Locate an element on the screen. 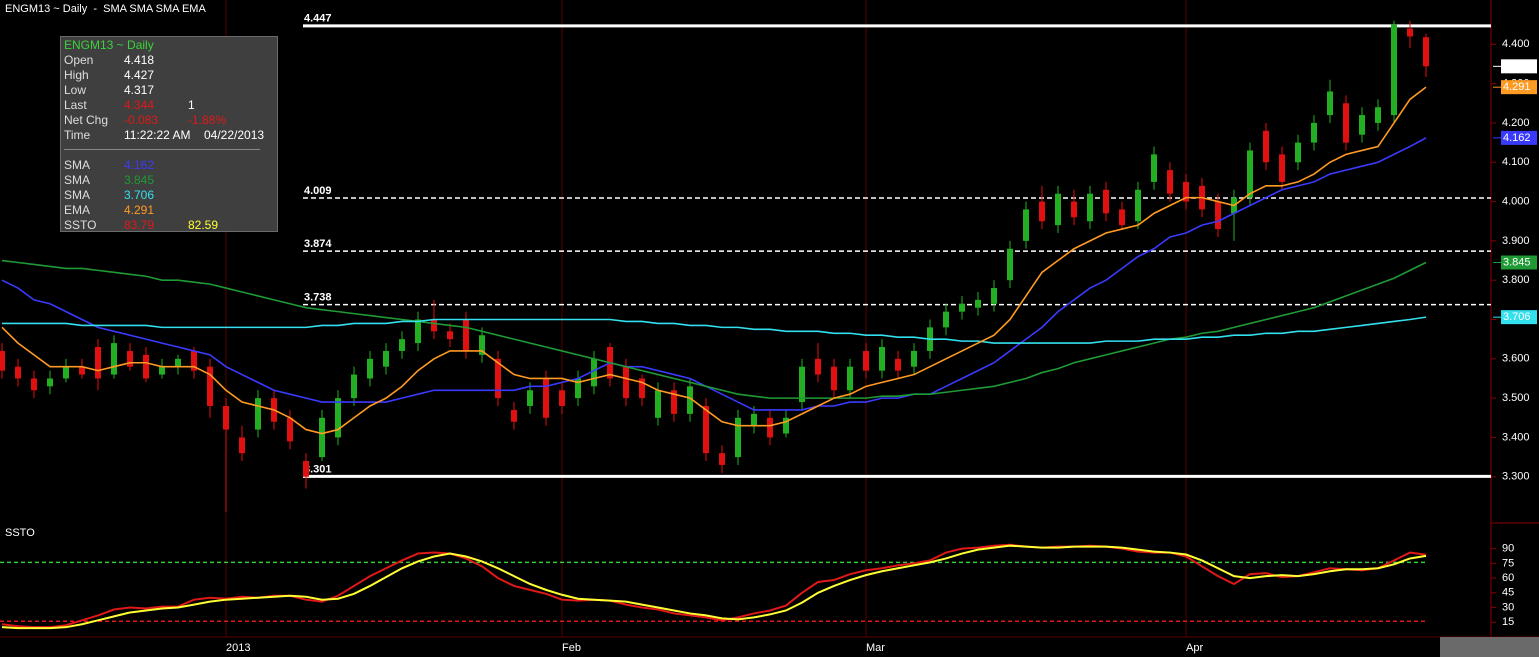  level-label: 4.447 is located at coordinates (318, 19).